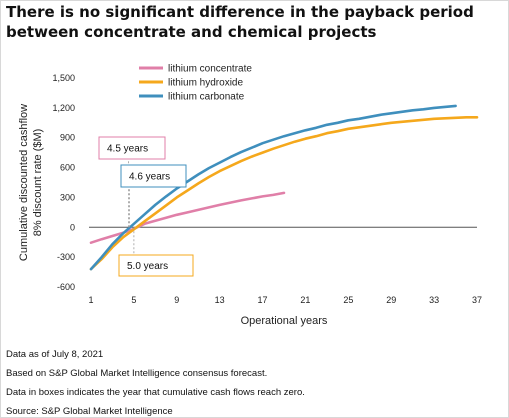 This screenshot has height=418, width=509. Describe the element at coordinates (305, 300) in the screenshot. I see `x-tick-label: 21` at that location.